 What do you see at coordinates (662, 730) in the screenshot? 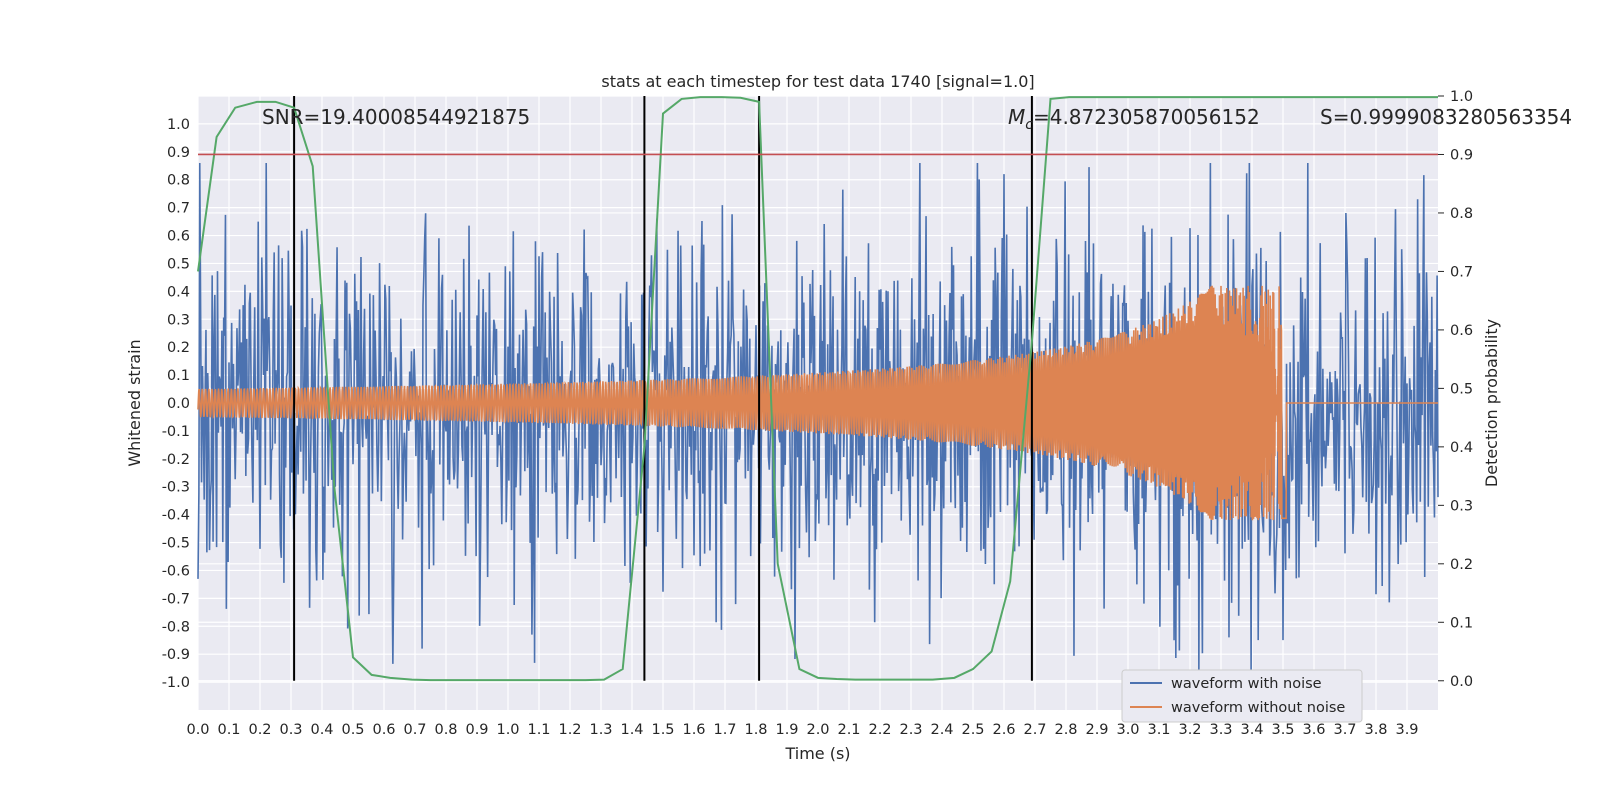
I see `x-tick-label: 1.5` at bounding box center [662, 730].